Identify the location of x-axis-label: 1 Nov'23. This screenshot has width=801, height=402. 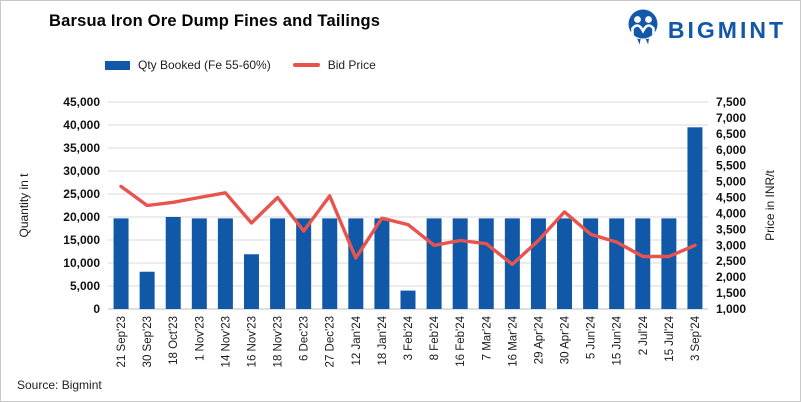
(200, 338).